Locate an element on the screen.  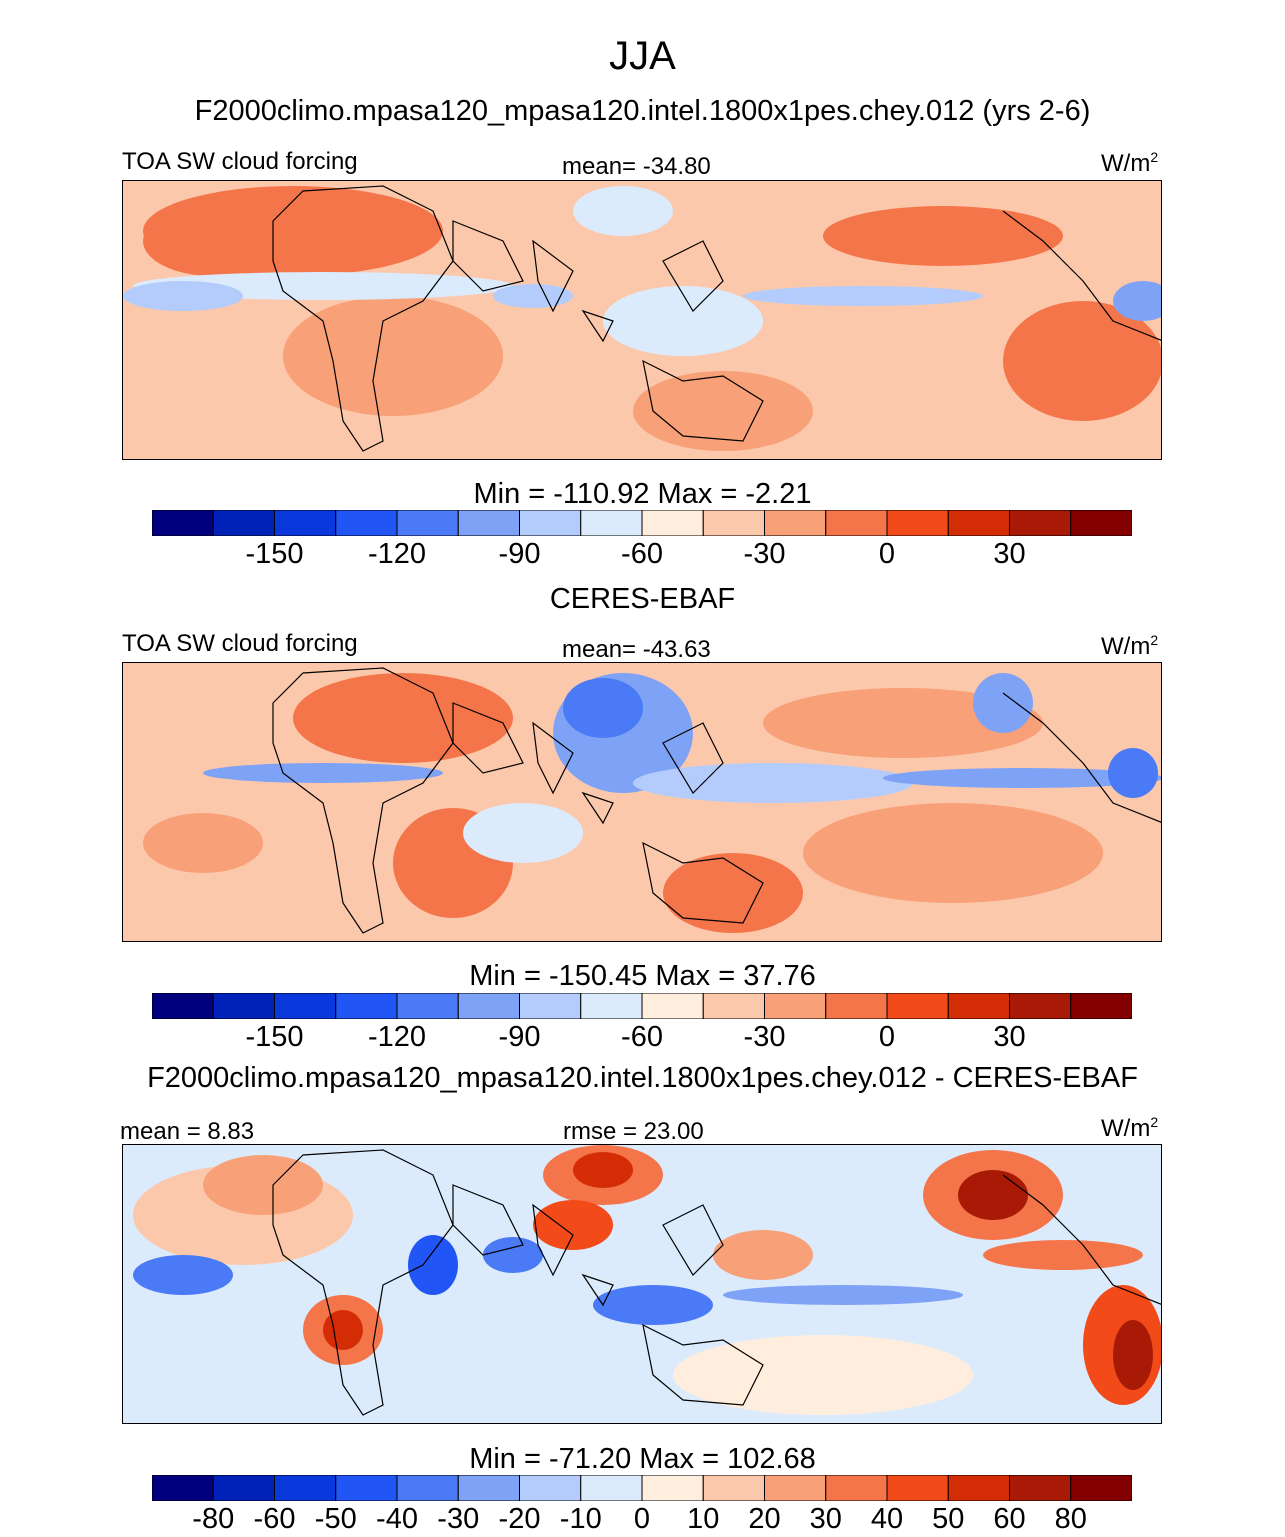
panel3-colorbar is located at coordinates (642, 1488).